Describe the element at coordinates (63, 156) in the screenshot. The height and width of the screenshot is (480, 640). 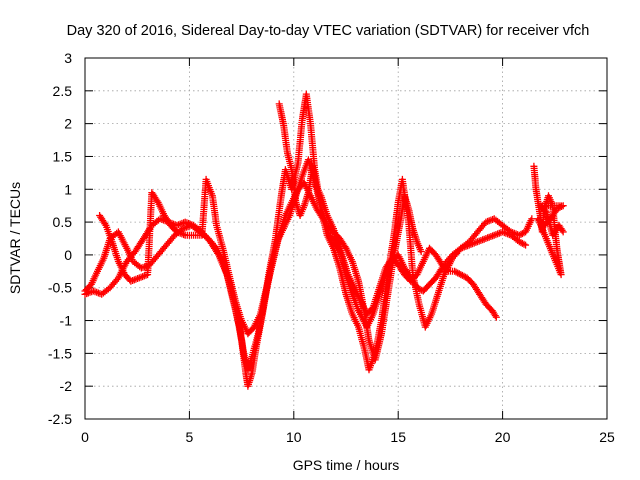
I see `y-tick-label: 1.5` at that location.